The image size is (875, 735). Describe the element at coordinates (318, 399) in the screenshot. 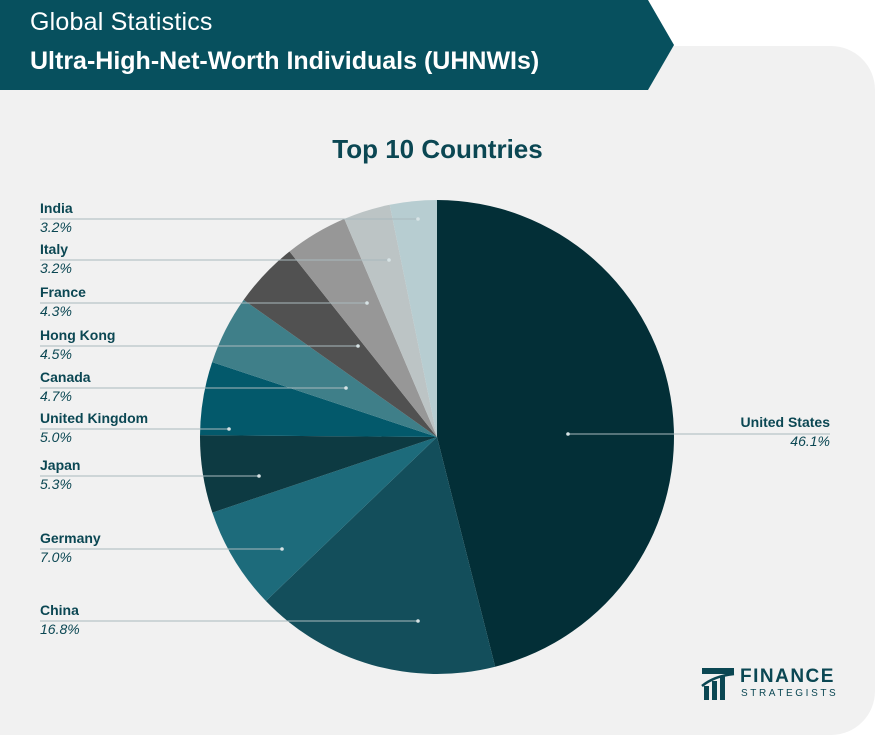

I see `pie-slice-united-kingdom` at that location.